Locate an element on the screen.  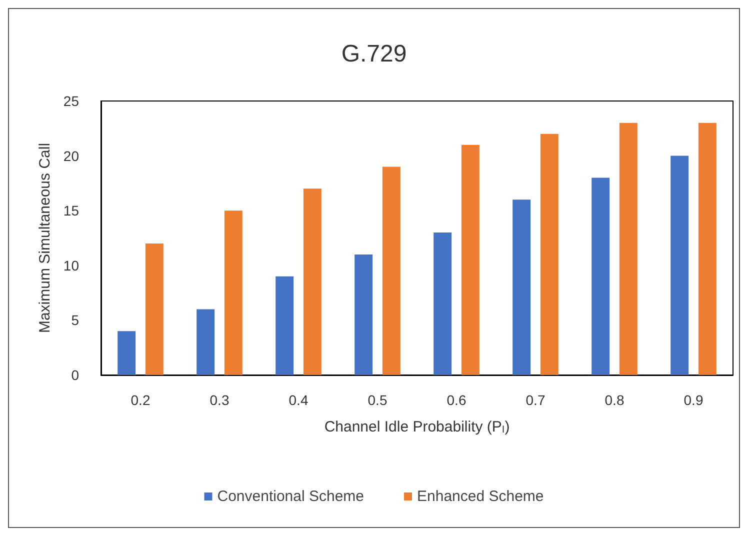
y-tick-label: 0 is located at coordinates (75, 375).